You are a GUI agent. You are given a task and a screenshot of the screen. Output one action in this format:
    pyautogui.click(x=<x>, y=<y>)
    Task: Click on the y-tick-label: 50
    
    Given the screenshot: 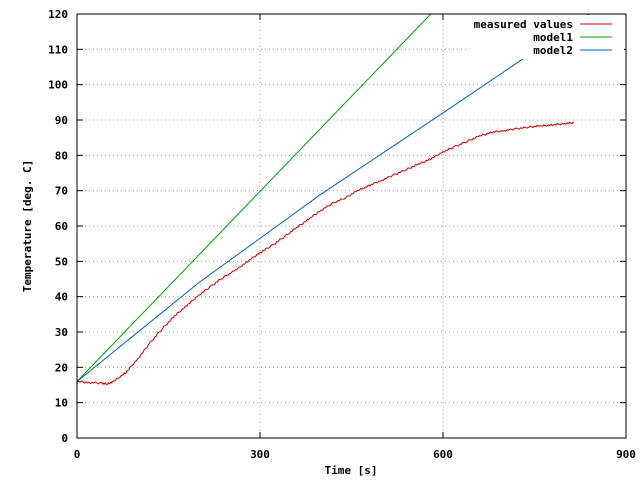 What is the action you would take?
    pyautogui.click(x=61, y=261)
    